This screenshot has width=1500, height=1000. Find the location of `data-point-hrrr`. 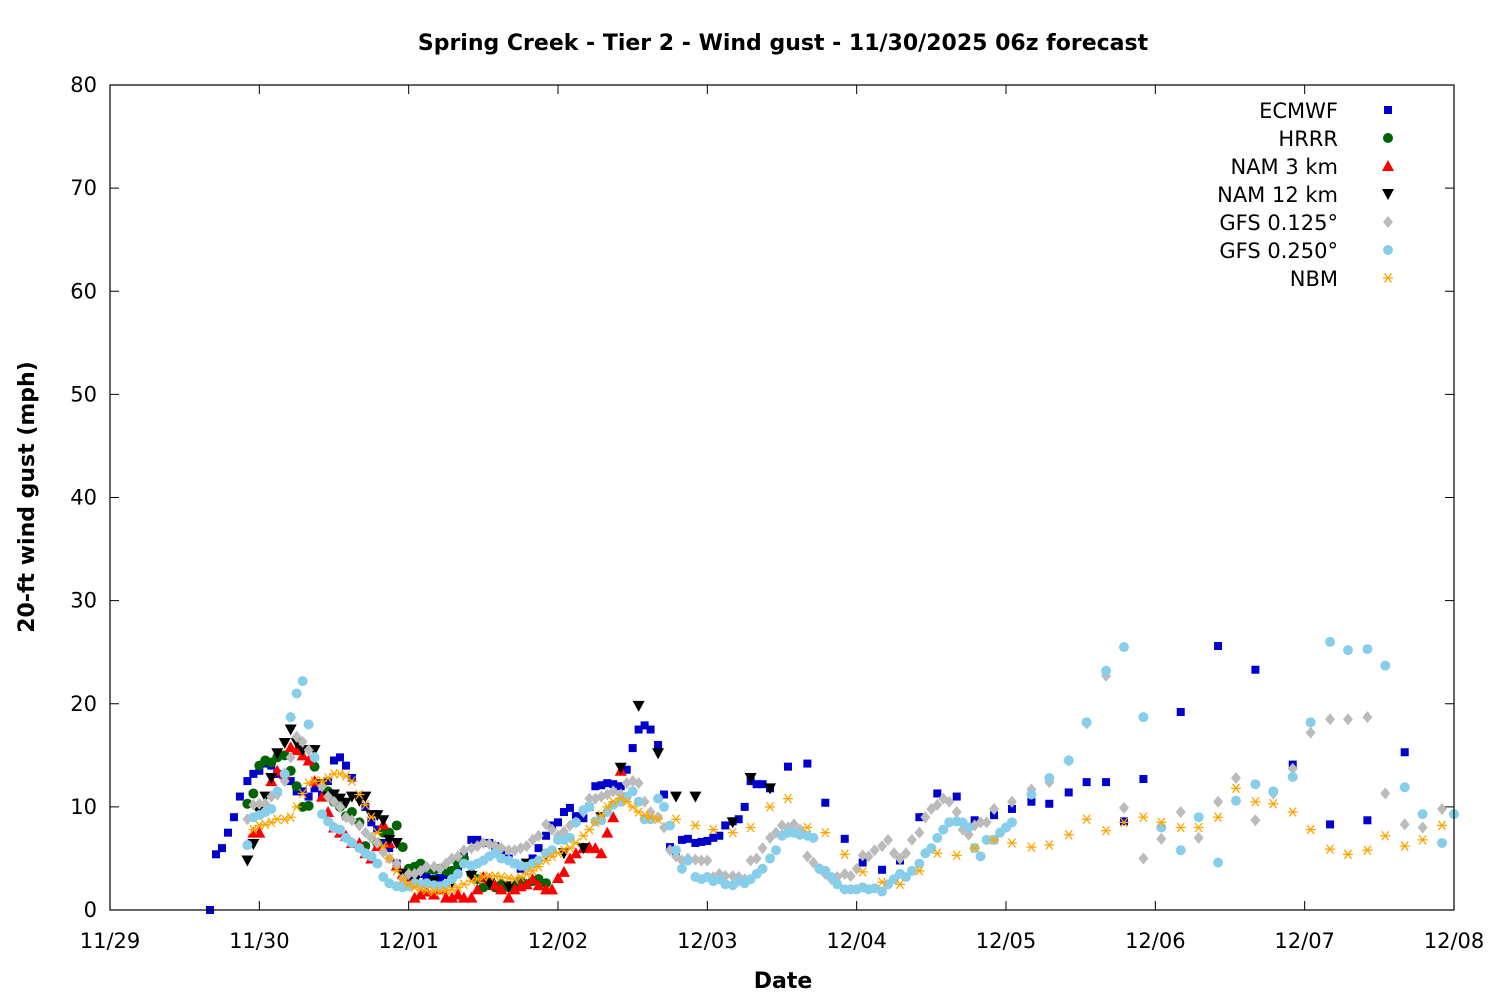

data-point-hrrr is located at coordinates (296, 786).